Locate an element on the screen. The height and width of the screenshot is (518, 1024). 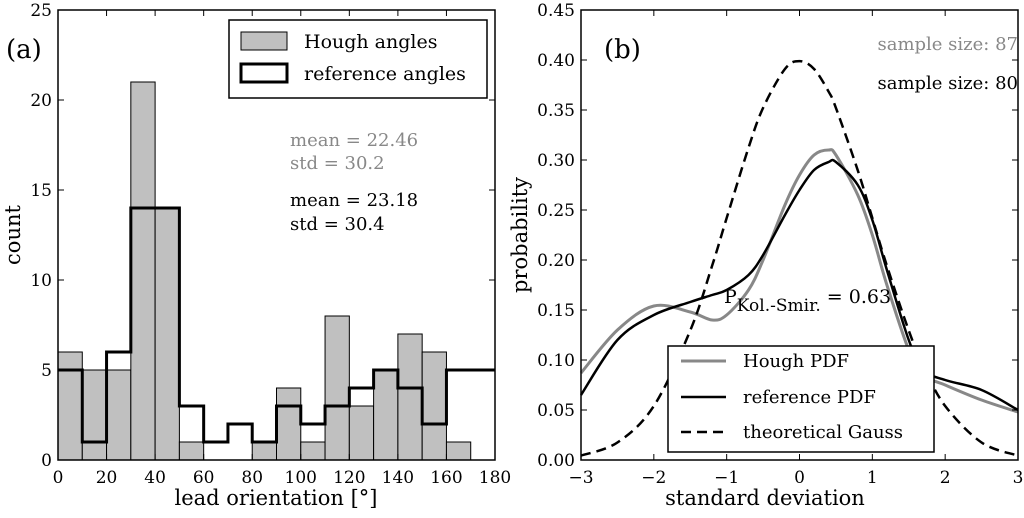
panel-a-y-label: count is located at coordinates (13, 234).